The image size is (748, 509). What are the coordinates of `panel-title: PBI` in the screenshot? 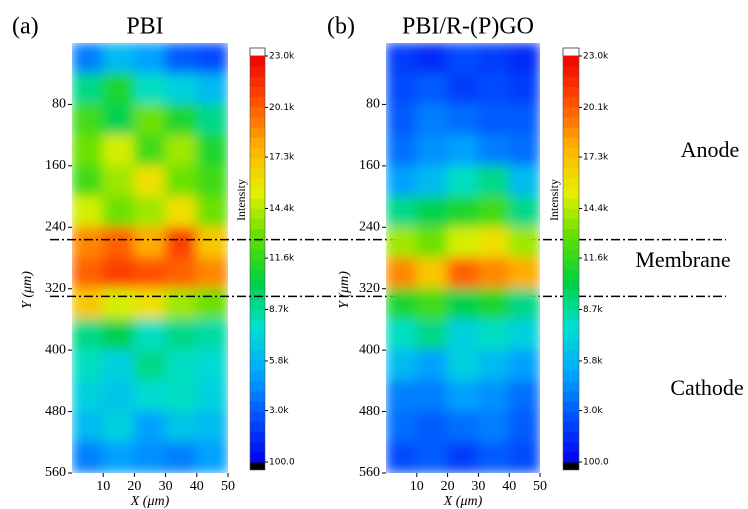 It's located at (144, 27).